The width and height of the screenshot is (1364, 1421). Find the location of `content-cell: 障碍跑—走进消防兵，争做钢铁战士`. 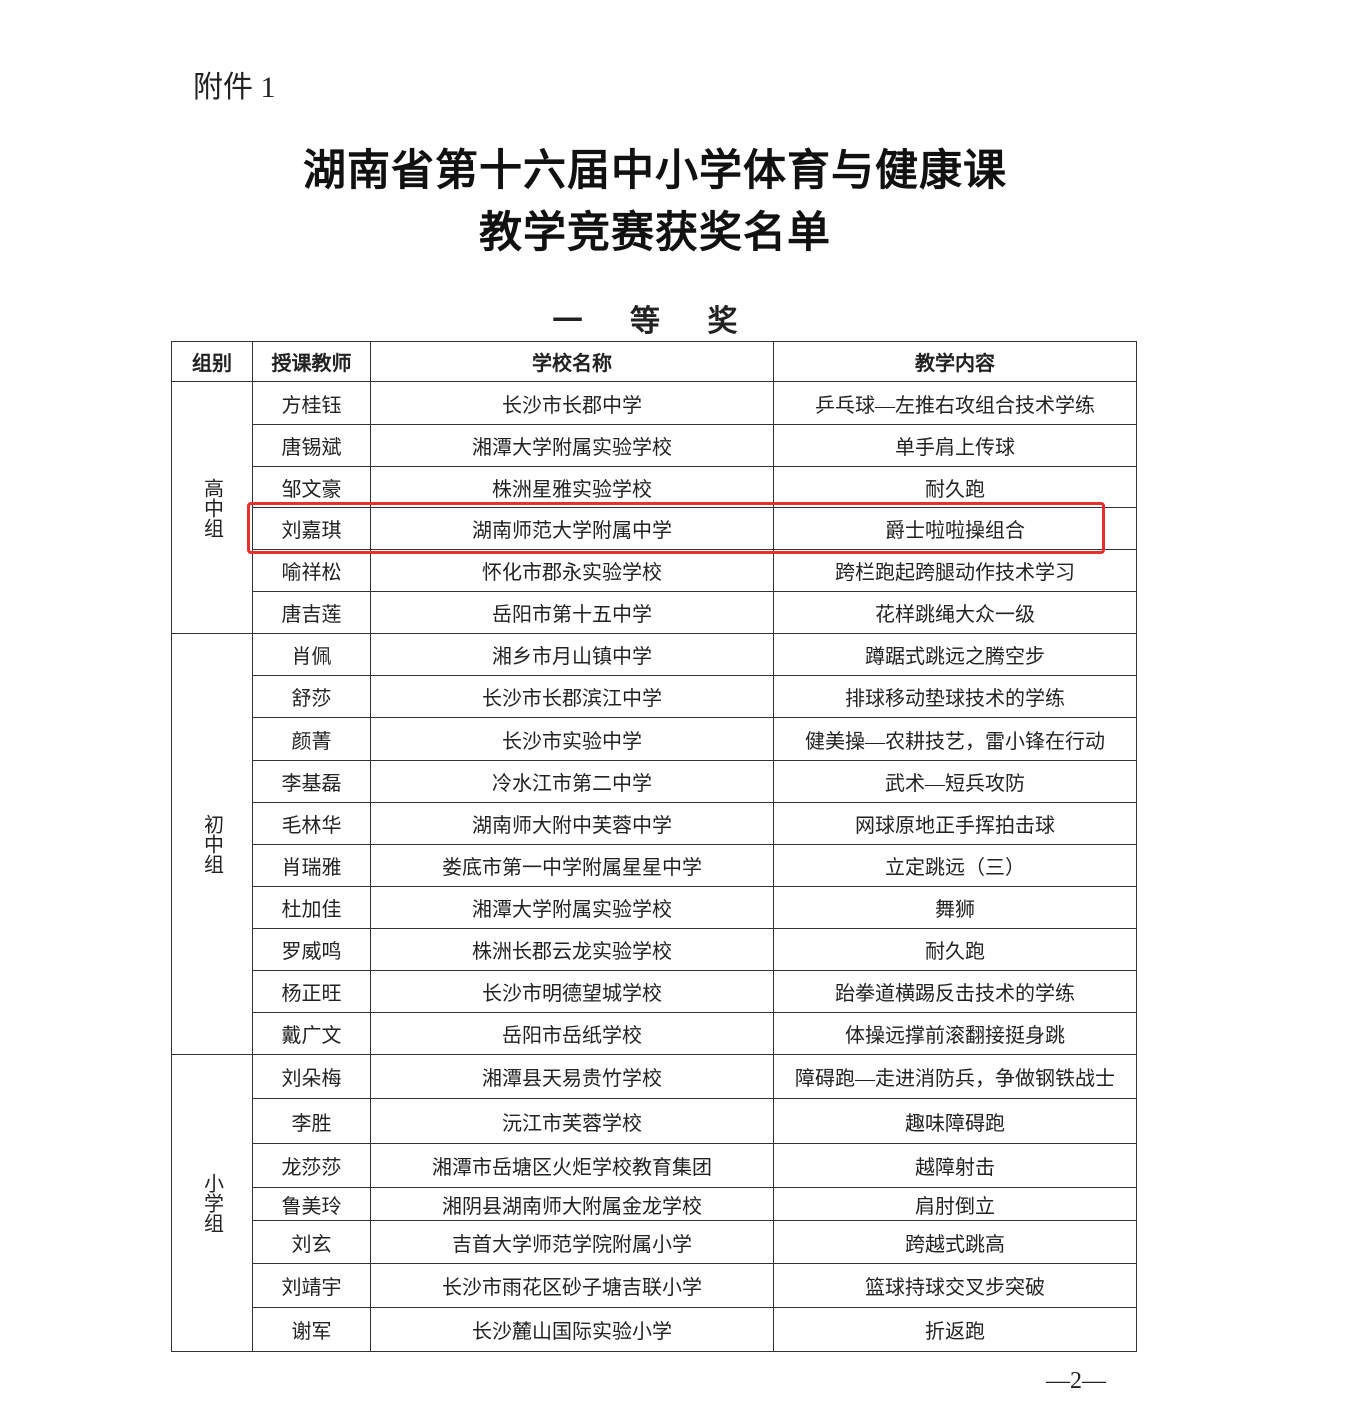

content-cell: 障碍跑—走进消防兵，争做钢铁战士 is located at coordinates (955, 1076).